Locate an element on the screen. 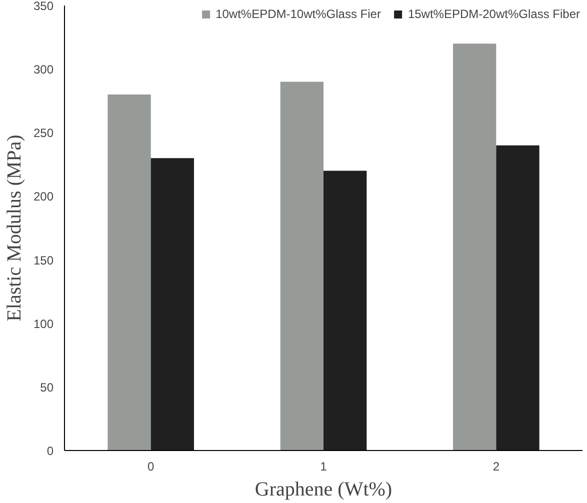 This screenshot has width=587, height=503. y-tick-label: 0 is located at coordinates (50, 451).